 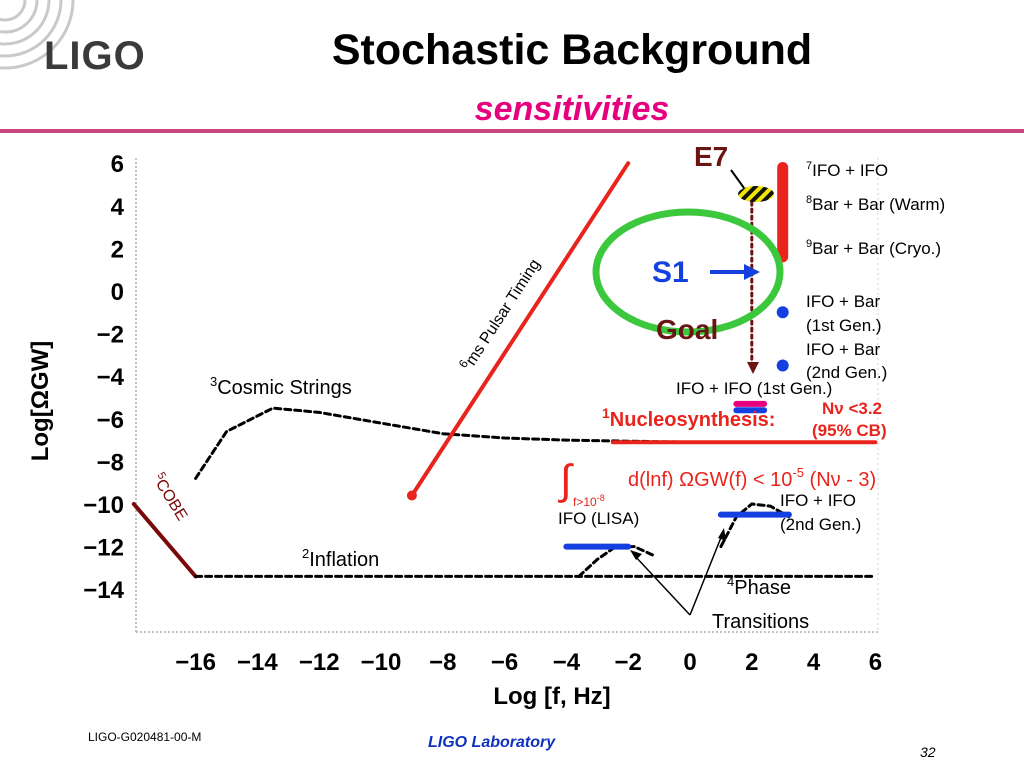 I want to click on x-tick-label: 4, so click(x=814, y=662).